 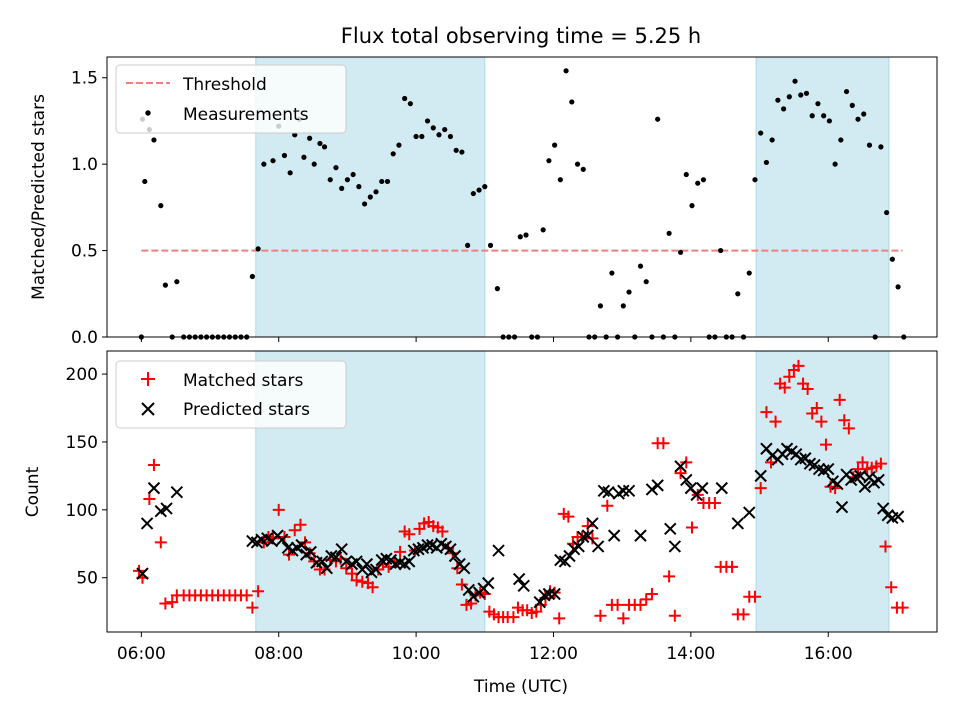 What do you see at coordinates (82, 375) in the screenshot?
I see `y-tick-label: 200` at bounding box center [82, 375].